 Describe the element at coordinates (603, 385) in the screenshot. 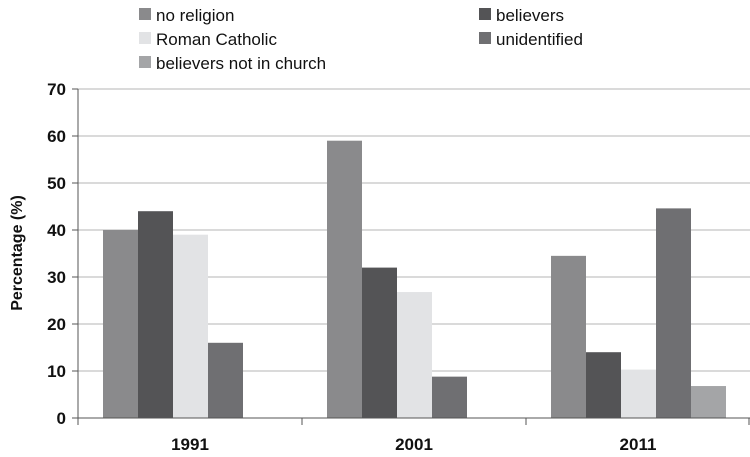

I see `bar-believers-2011` at that location.